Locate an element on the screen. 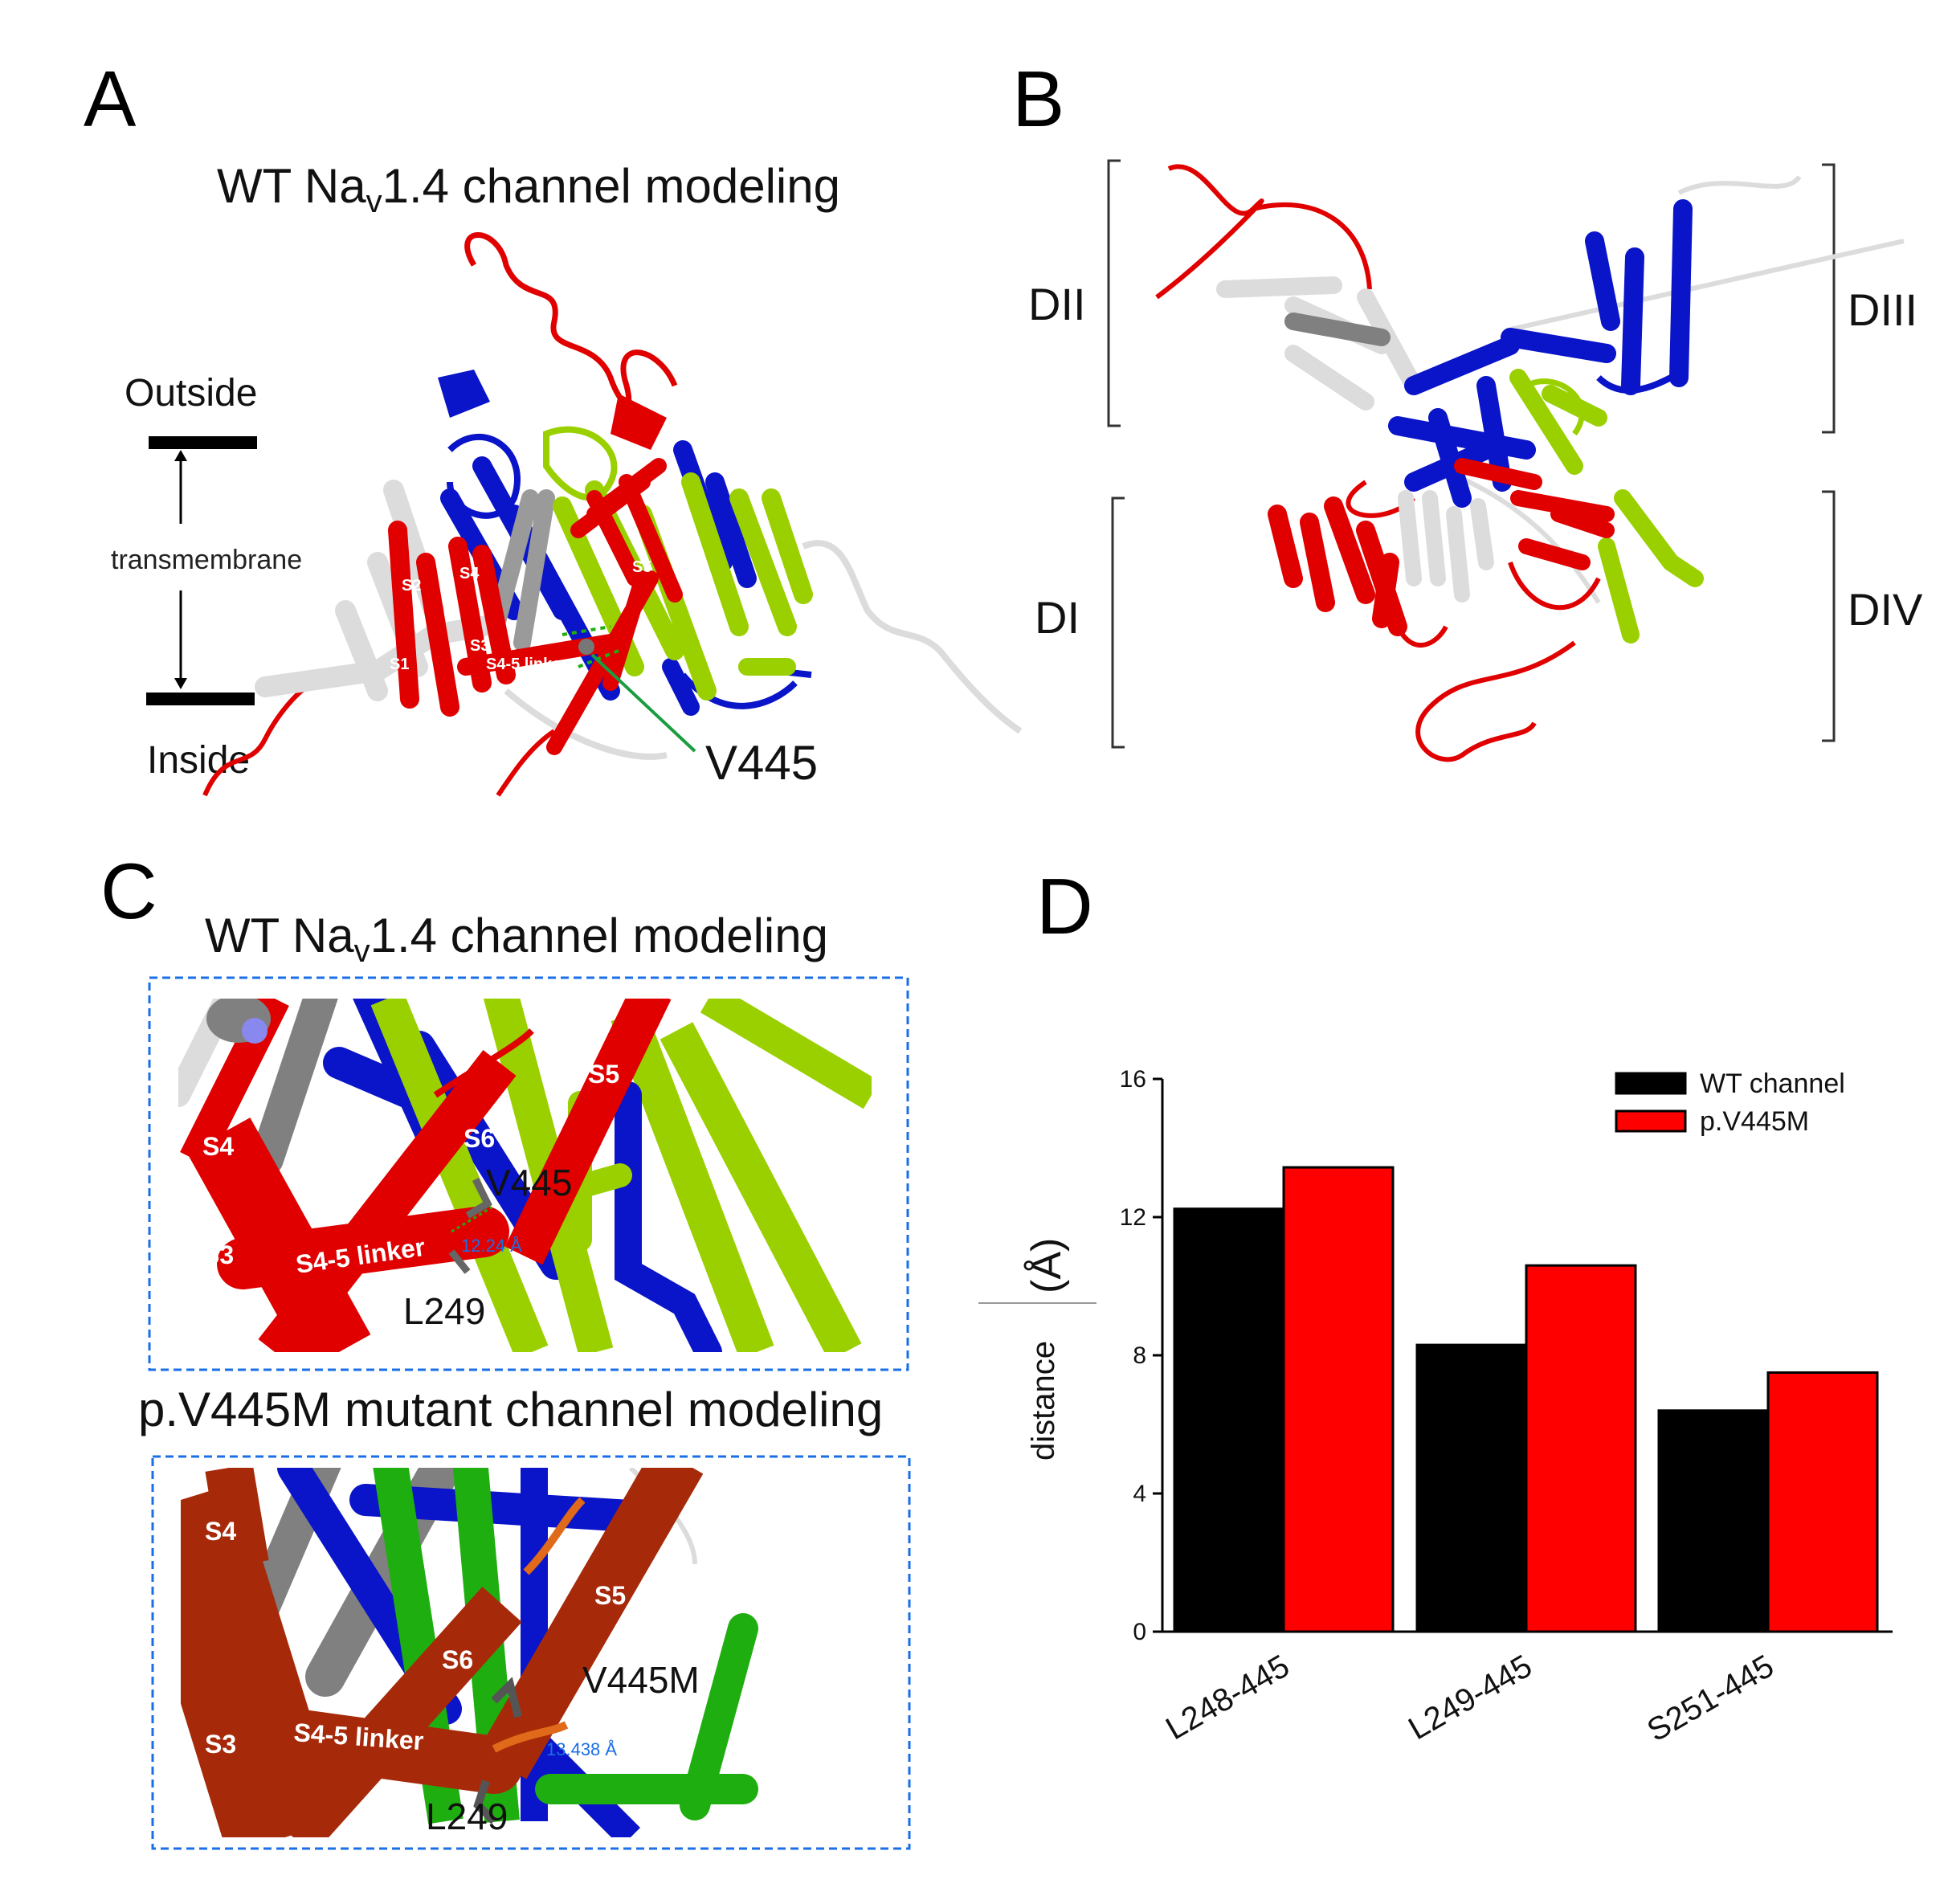 The height and width of the screenshot is (1904, 1948). wt-s6-label: S6 is located at coordinates (479, 1139).